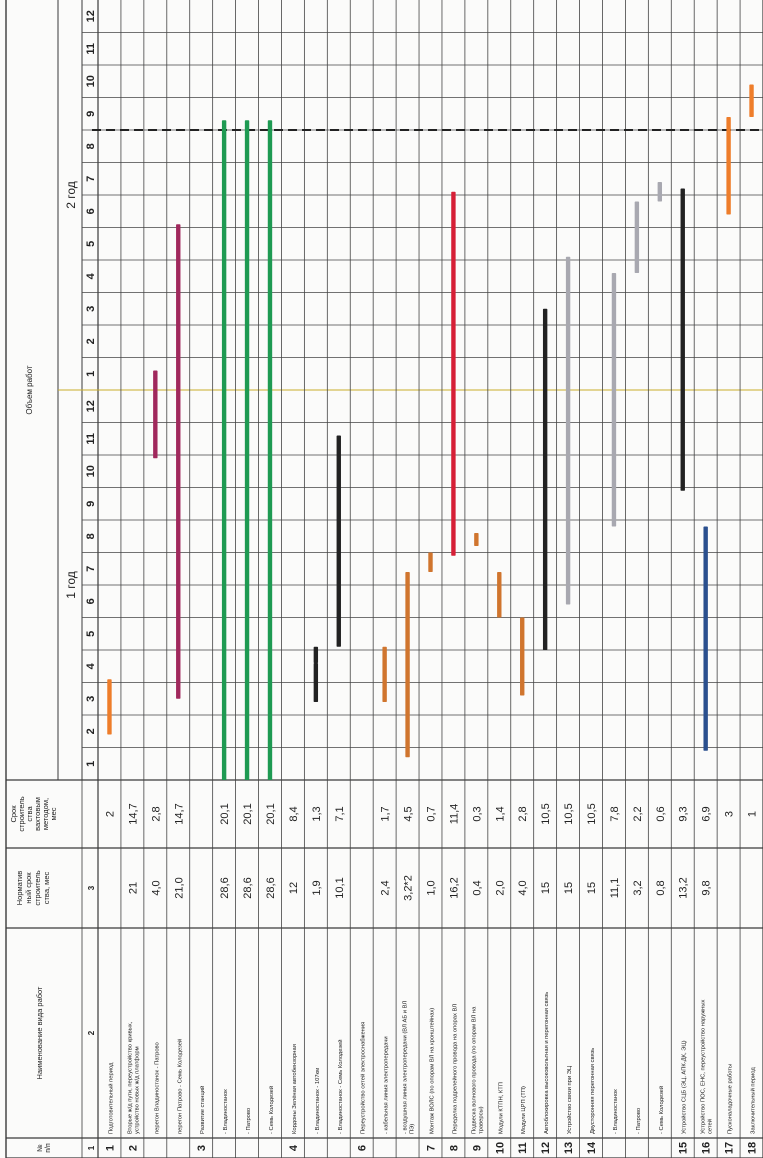  Describe the element at coordinates (363, 1078) in the screenshot. I see `work-name: Переустройство сетей электроснабжения` at that location.